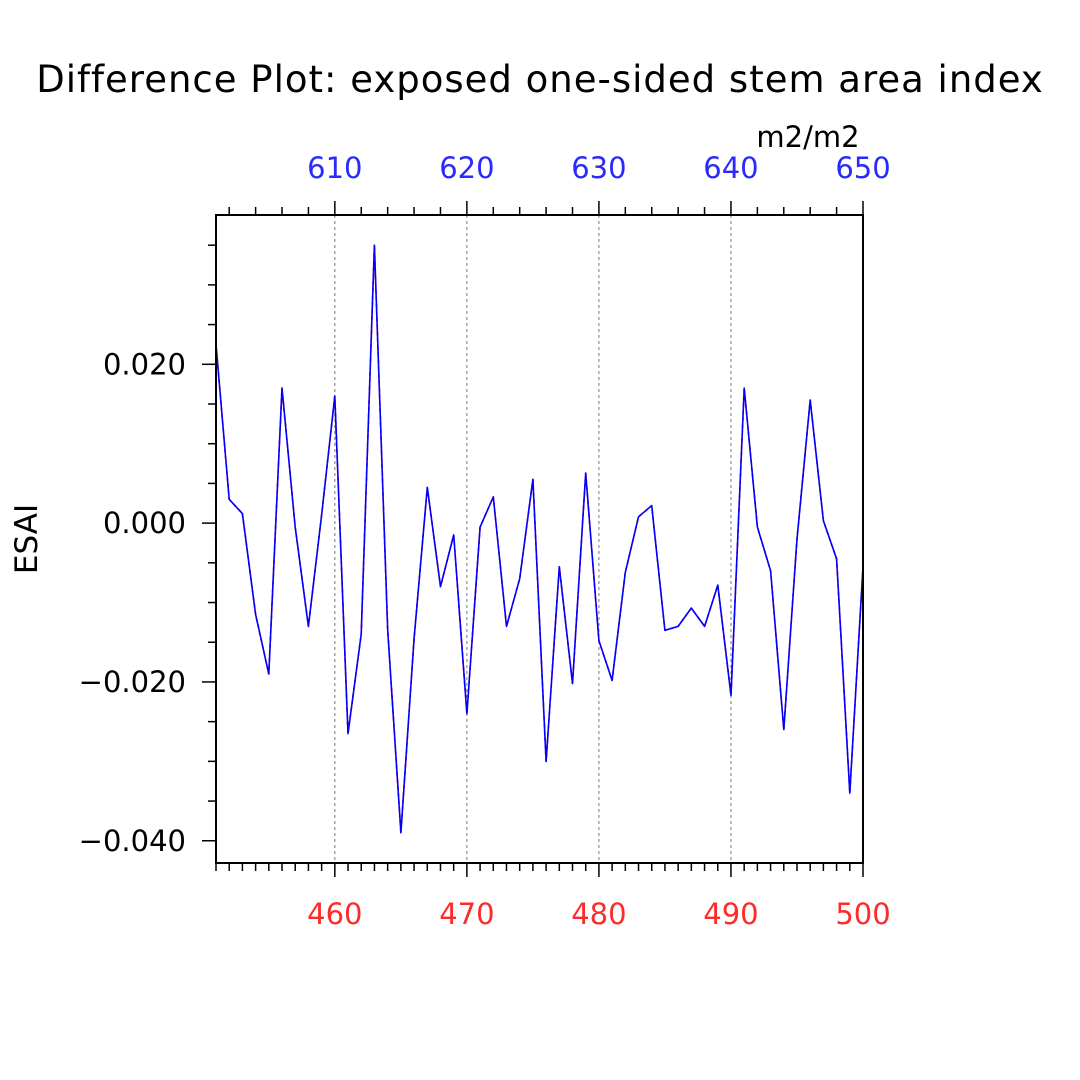 This screenshot has width=1080, height=1080. I want to click on y-tick-label: −0.040, so click(132, 841).